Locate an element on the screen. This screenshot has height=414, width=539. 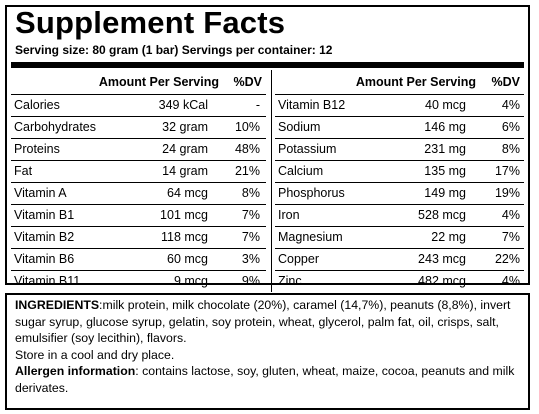
nutrient-row: Vitamin A 64 mcg 8% is located at coordinates (138, 194).